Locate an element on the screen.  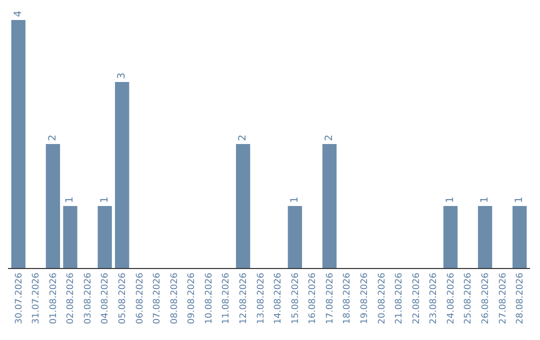
x-tick-label: 17.08.2026 is located at coordinates (330, 298).